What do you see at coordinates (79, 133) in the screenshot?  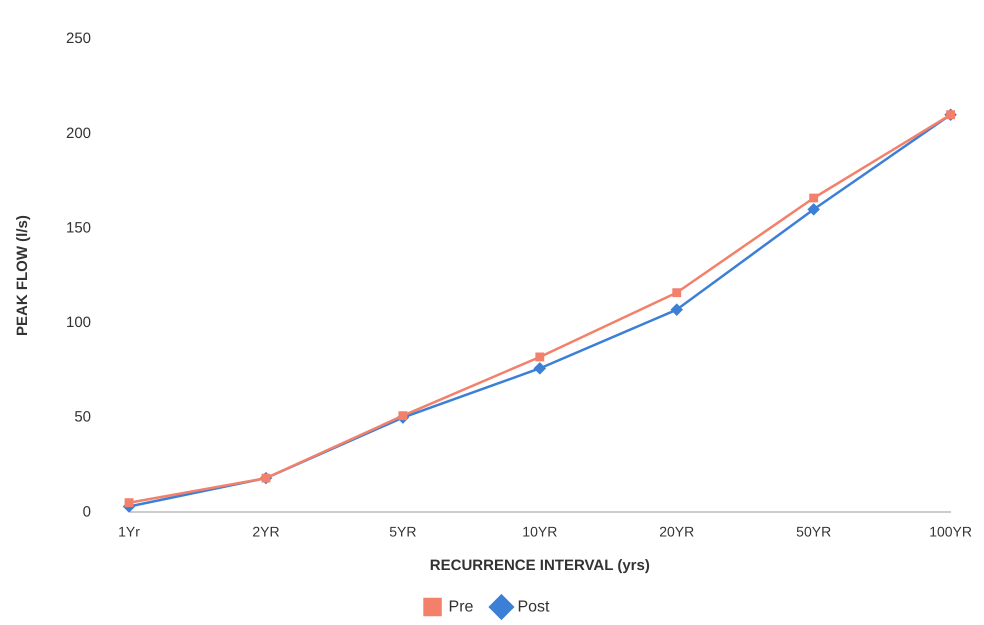 I see `y-tick-label: 200` at bounding box center [79, 133].